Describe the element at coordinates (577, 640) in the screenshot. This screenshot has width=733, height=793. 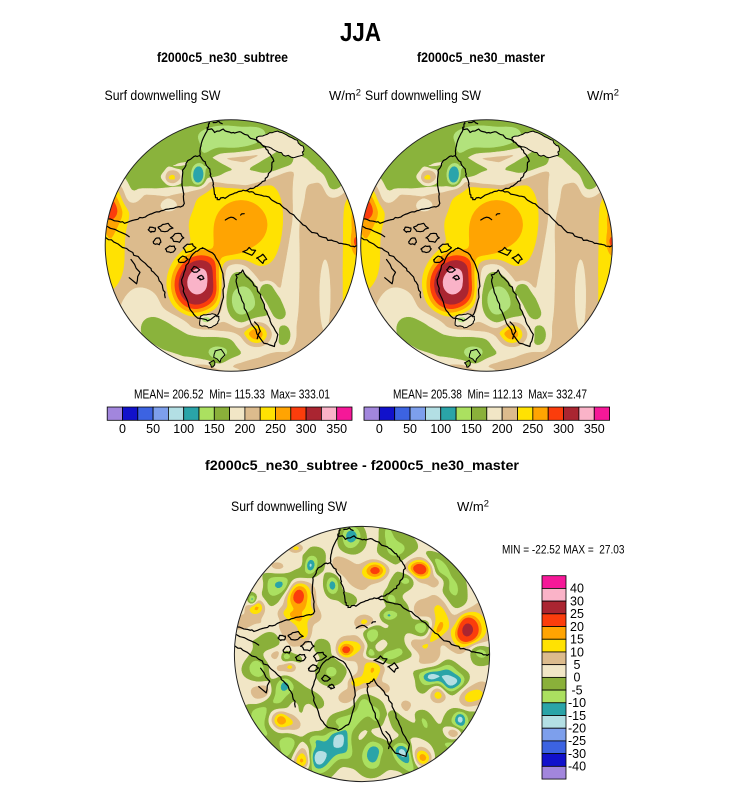
I see `svg-text: 15` at that location.